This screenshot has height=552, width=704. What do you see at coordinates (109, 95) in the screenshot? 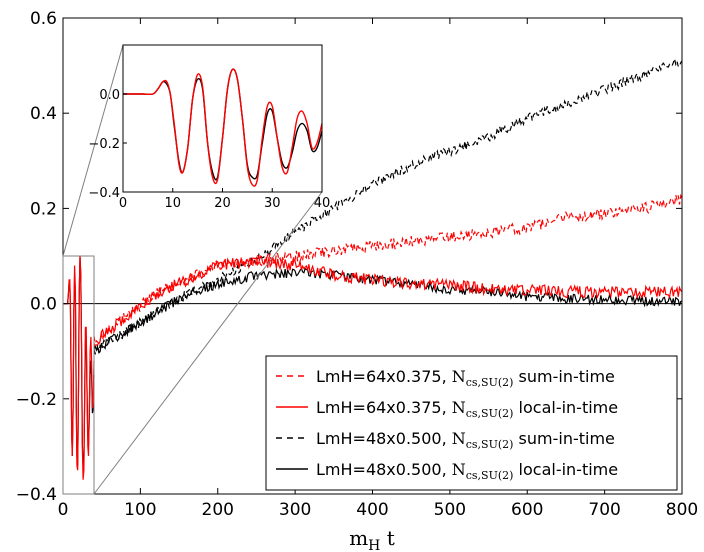
I see `inset-y-tick-label: 0.0` at bounding box center [109, 95].